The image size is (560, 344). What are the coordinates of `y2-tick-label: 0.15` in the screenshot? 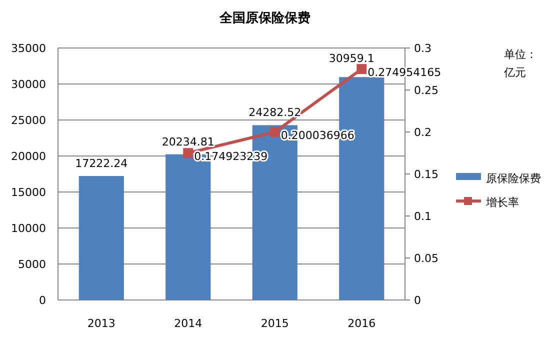 It's located at (426, 174).